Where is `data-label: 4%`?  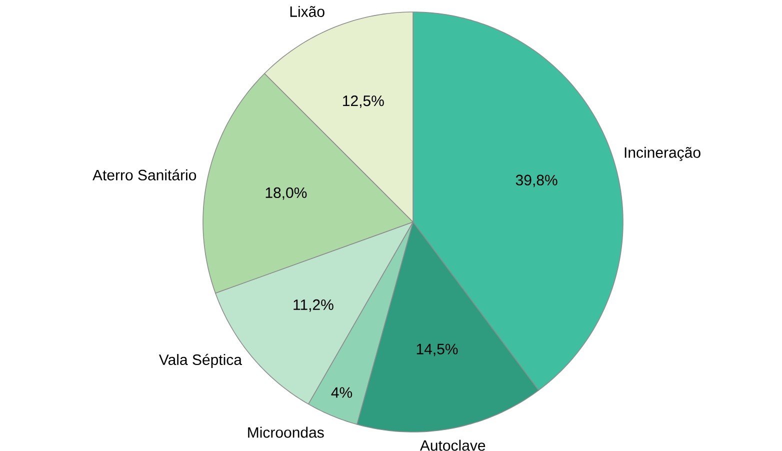 data-label: 4% is located at coordinates (341, 392).